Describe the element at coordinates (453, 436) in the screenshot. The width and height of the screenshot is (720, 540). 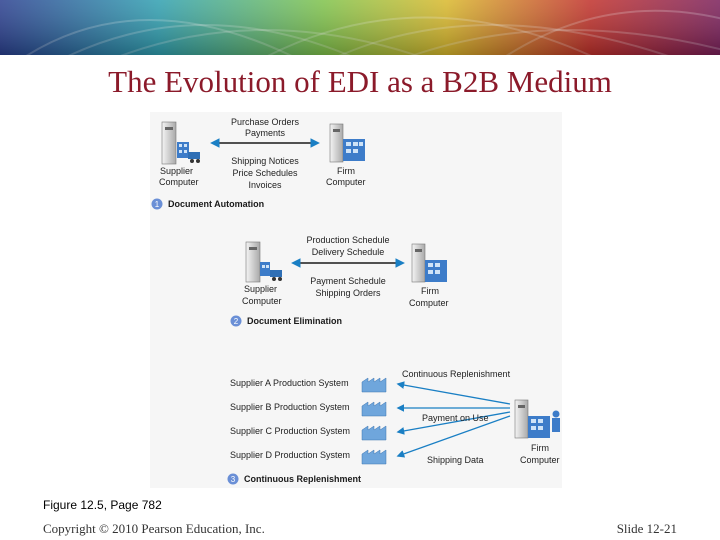
I see `stage3-arrow-d` at that location.